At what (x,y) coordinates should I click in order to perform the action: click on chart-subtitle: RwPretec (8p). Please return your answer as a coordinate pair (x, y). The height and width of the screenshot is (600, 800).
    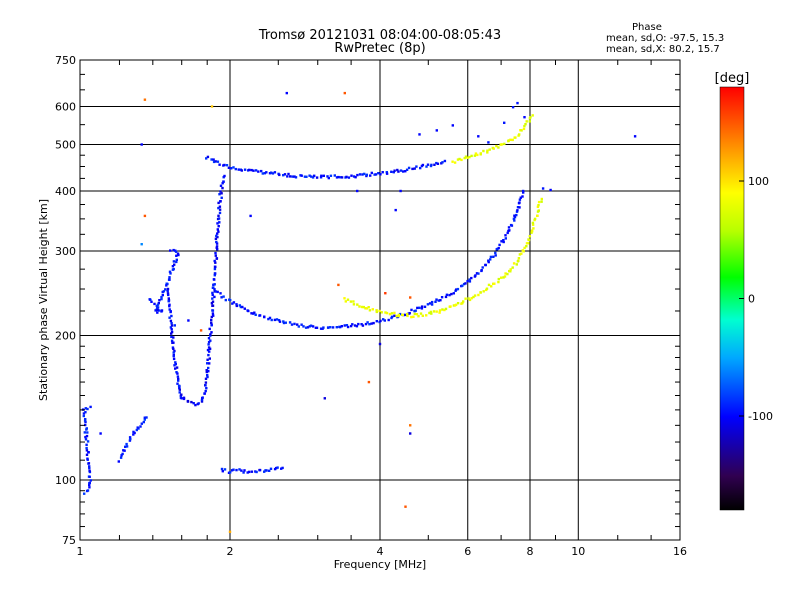
    Looking at the image, I should click on (380, 48).